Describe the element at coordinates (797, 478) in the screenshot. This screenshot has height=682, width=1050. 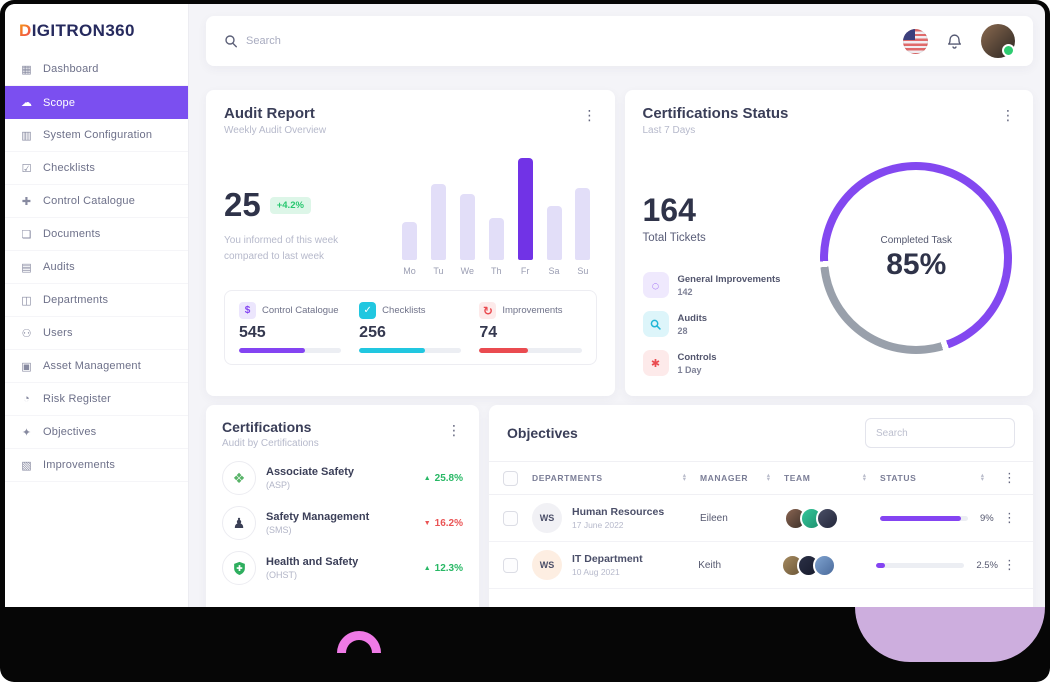
I see `column-team: TEAM` at that location.